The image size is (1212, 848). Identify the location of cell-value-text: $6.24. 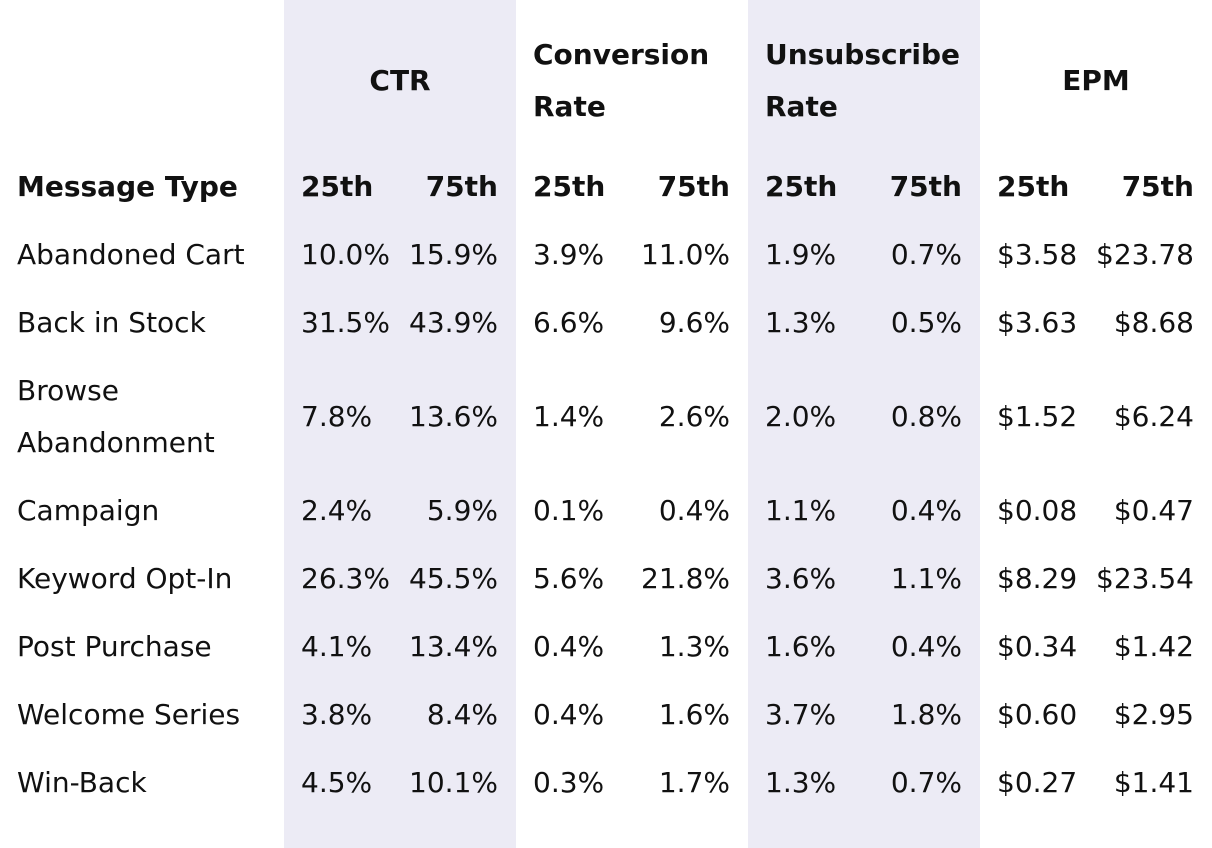
(1153, 416).